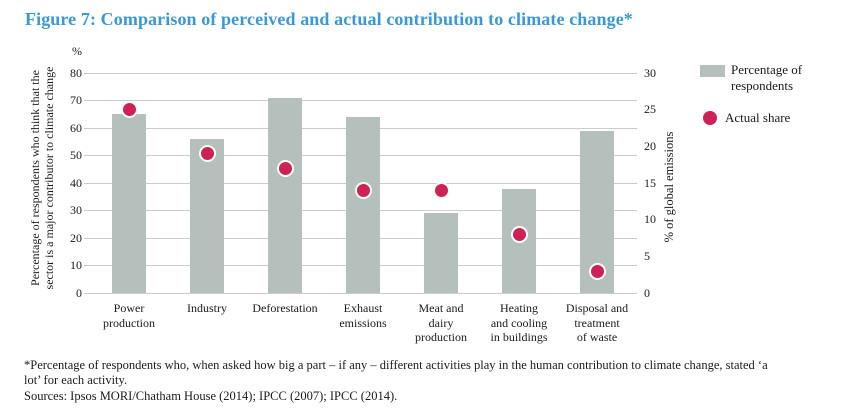 The height and width of the screenshot is (420, 850). Describe the element at coordinates (650, 219) in the screenshot. I see `right-tick-10: 10` at that location.